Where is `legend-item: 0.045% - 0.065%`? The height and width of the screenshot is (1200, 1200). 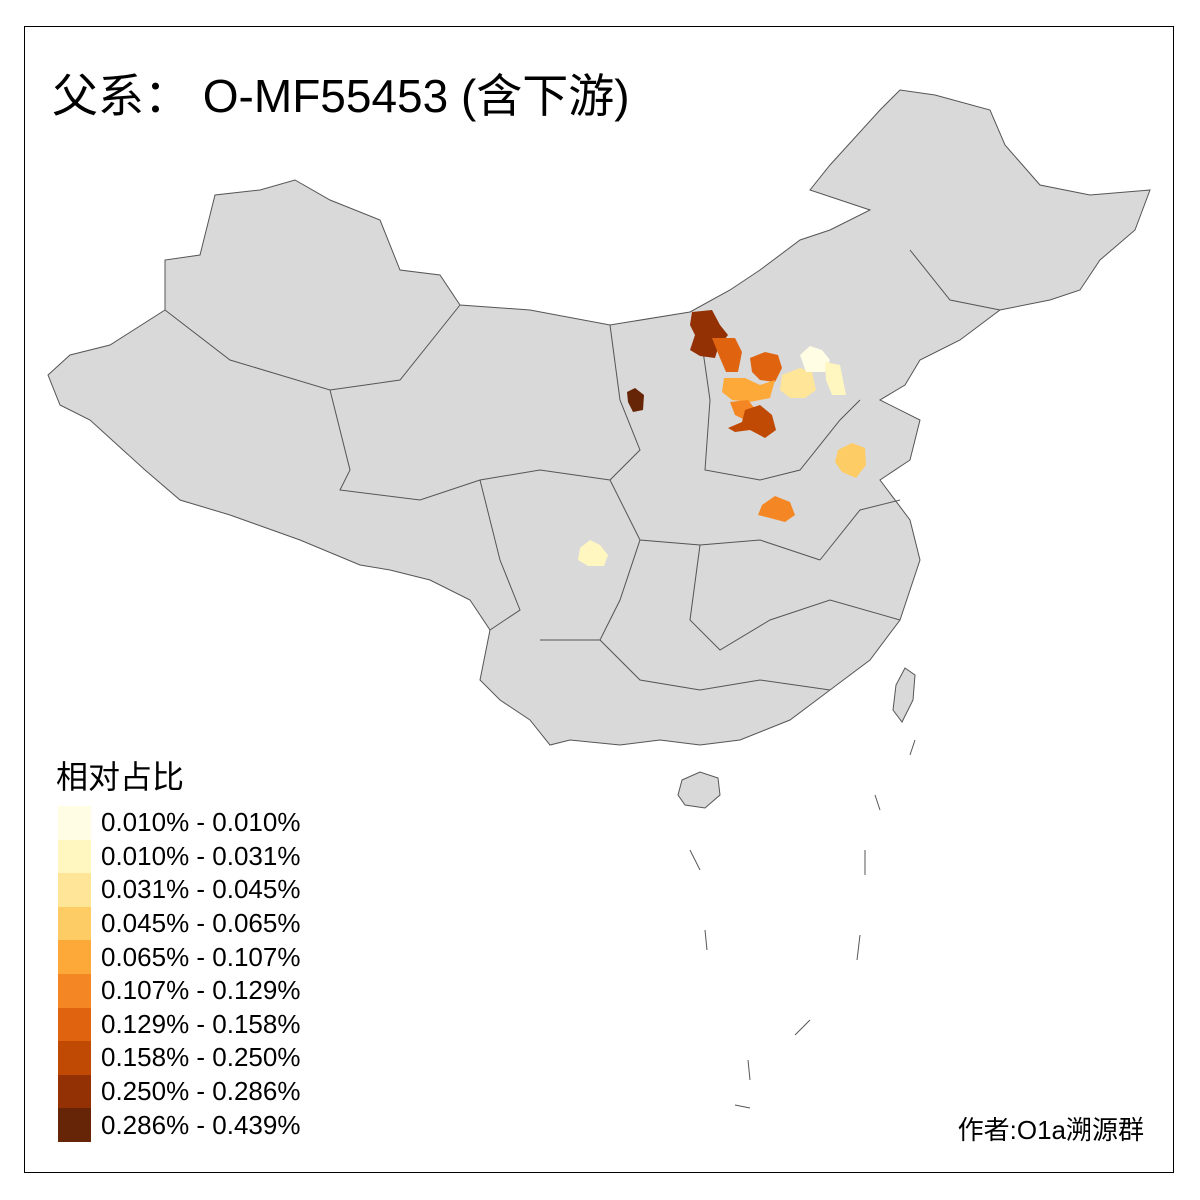 legend-item: 0.045% - 0.065% is located at coordinates (179, 923).